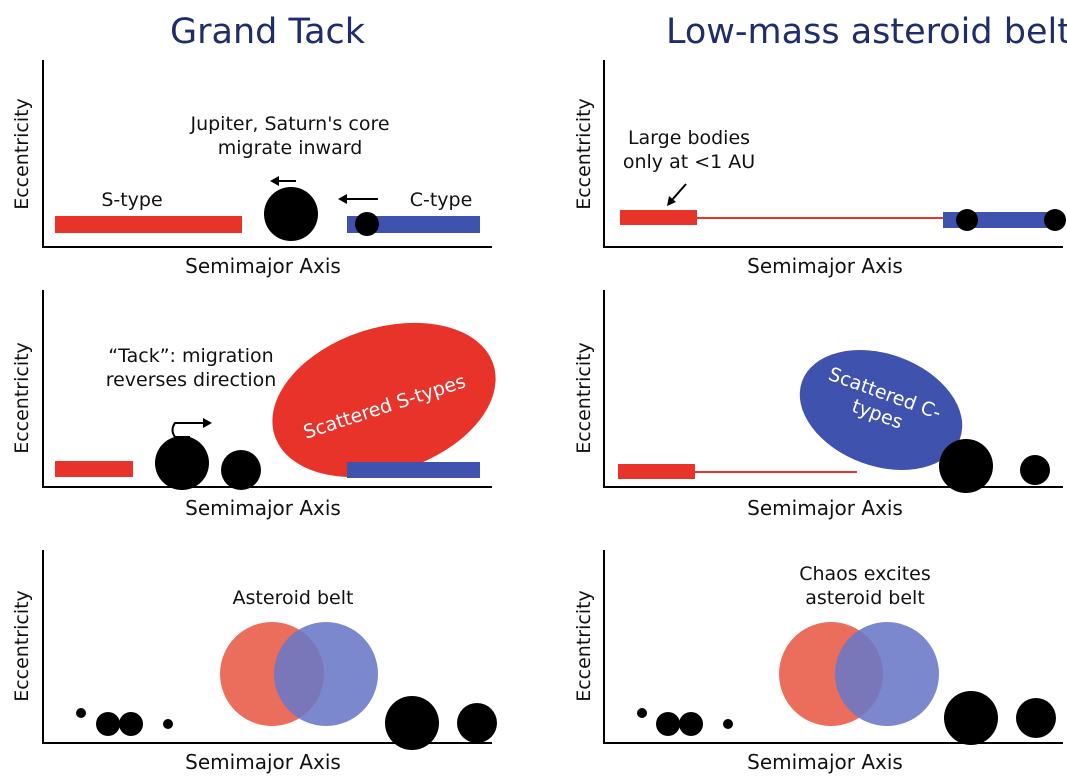 The height and width of the screenshot is (780, 1067). Describe the element at coordinates (677, 194) in the screenshot. I see `arrow-down-left-icon` at that location.